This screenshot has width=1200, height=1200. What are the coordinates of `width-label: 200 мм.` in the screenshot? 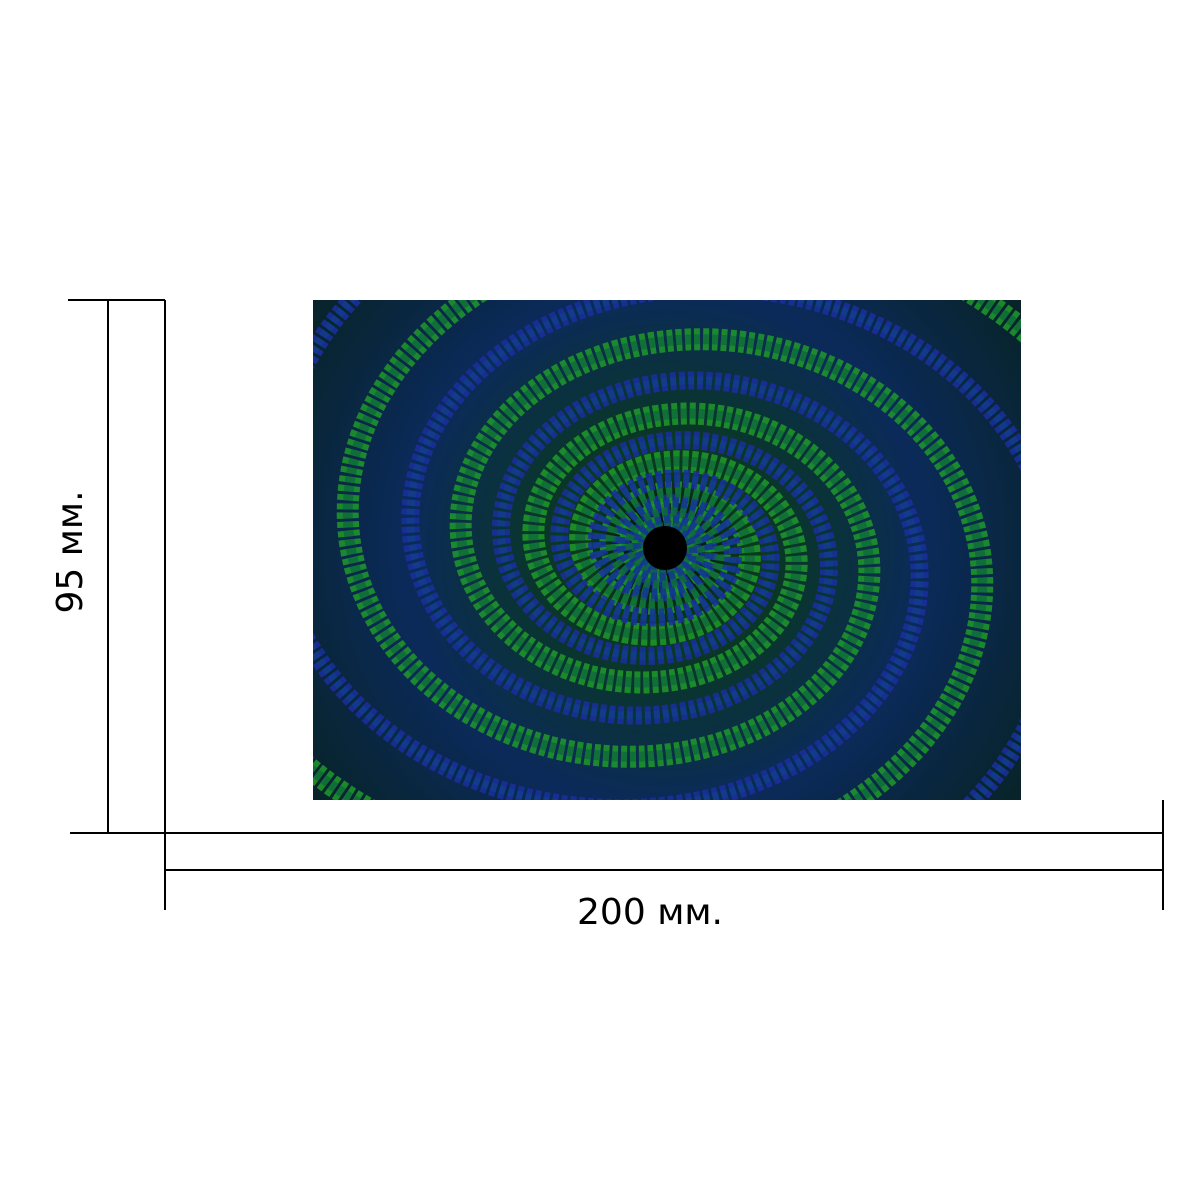 It's located at (650, 912).